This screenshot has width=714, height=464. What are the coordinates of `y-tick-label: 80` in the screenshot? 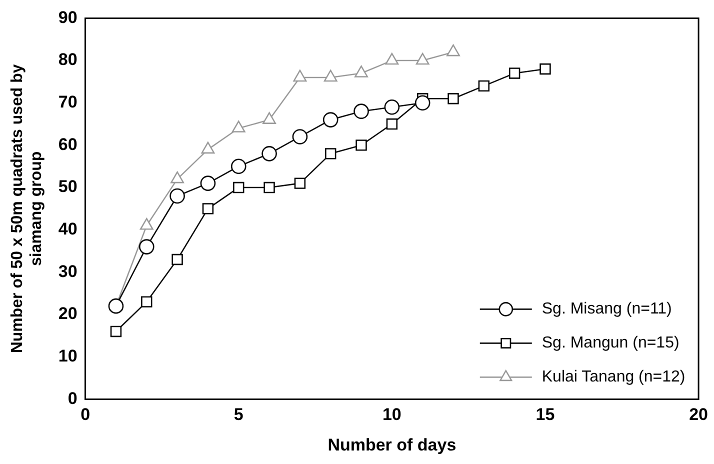 It's located at (68, 60).